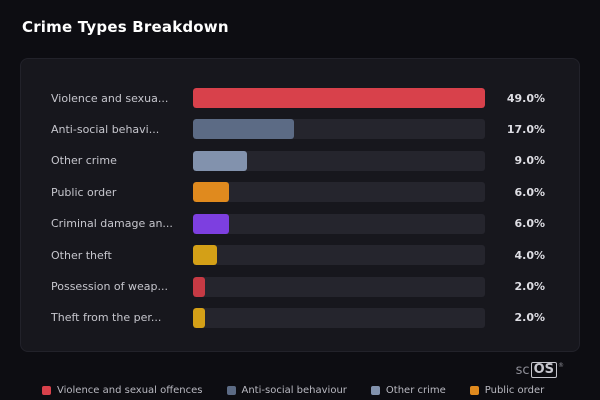 The width and height of the screenshot is (600, 400). Describe the element at coordinates (294, 390) in the screenshot. I see `legend-label: Anti-social behaviour` at that location.